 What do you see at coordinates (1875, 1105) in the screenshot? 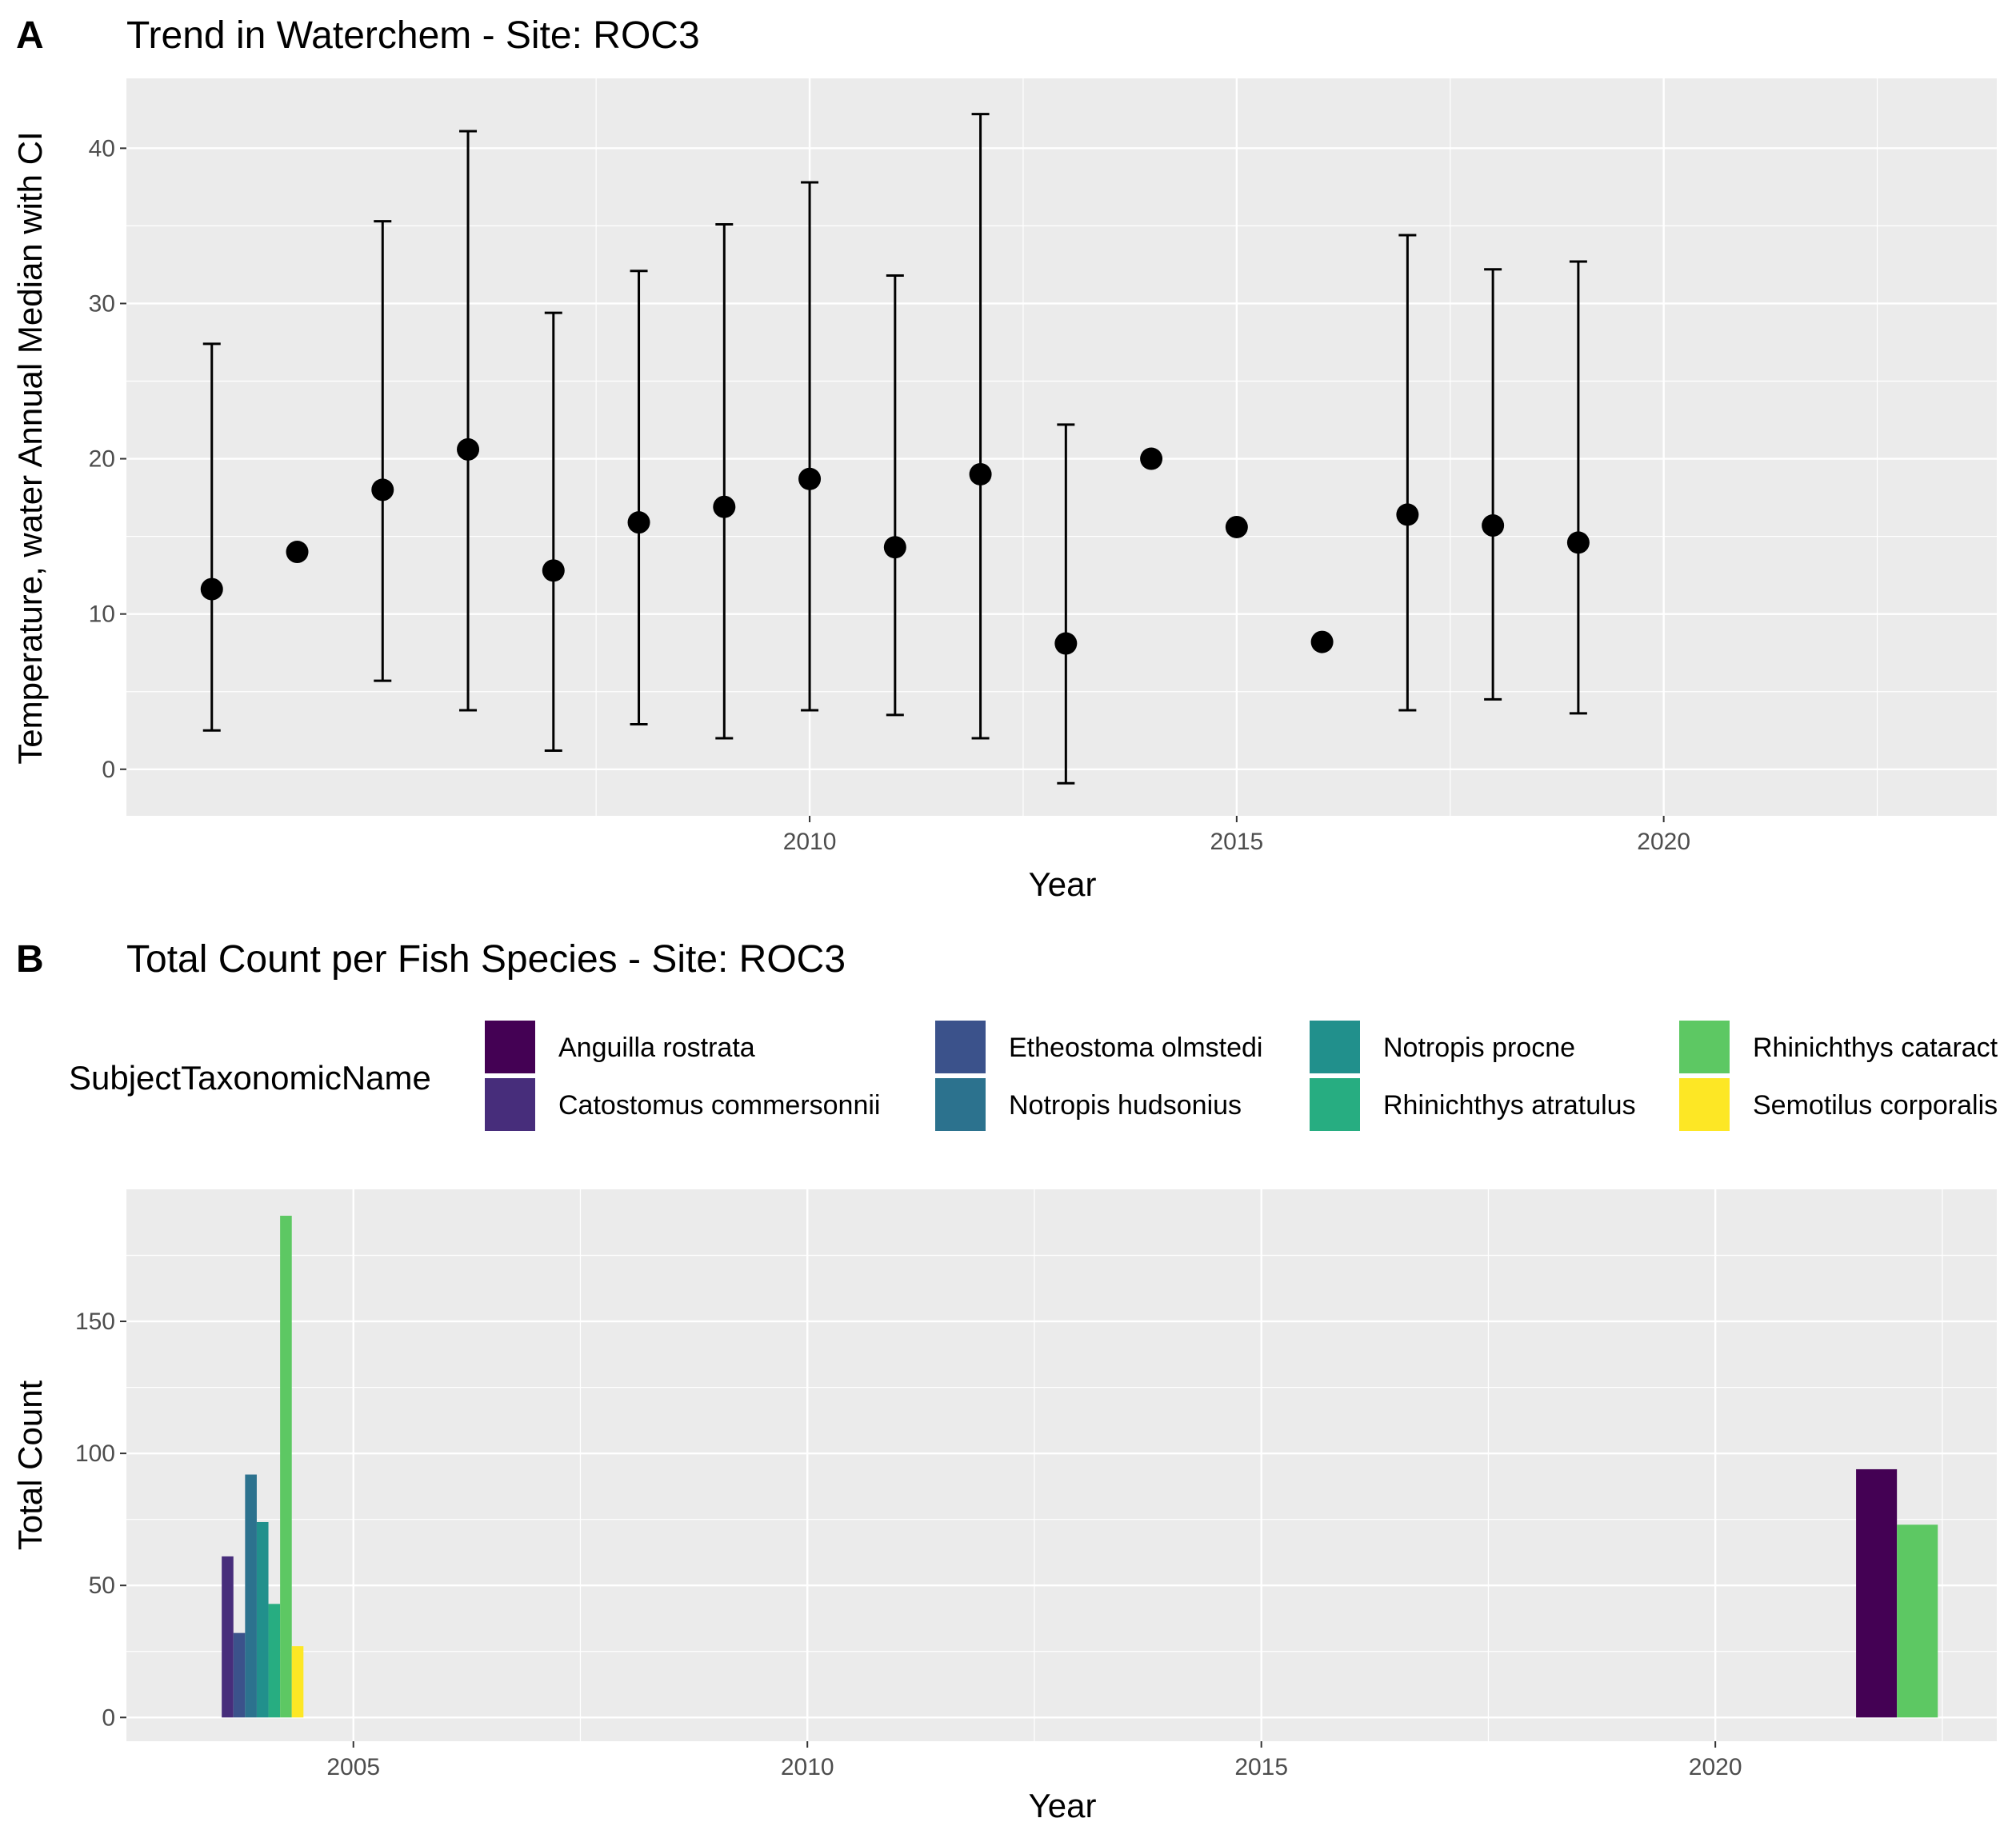
I see `legend-label: Semotilus corporalis` at bounding box center [1875, 1105].